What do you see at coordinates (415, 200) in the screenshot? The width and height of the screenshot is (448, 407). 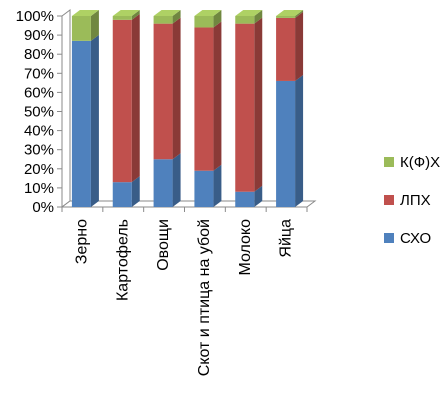 I see `legend-label: ЛПХ` at bounding box center [415, 200].